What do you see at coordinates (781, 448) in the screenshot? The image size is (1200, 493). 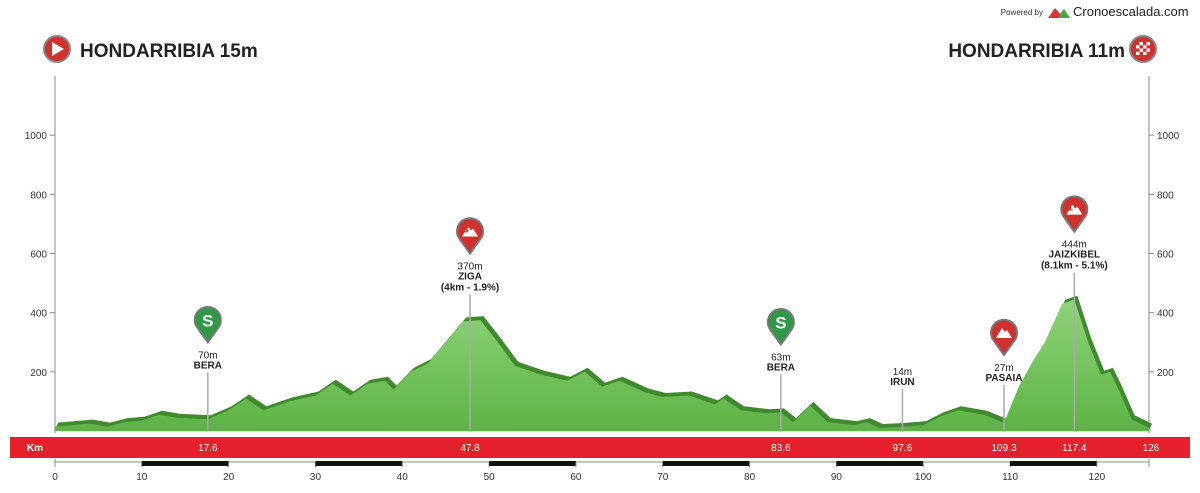 I see `km-bar-label: 83.6` at bounding box center [781, 448].